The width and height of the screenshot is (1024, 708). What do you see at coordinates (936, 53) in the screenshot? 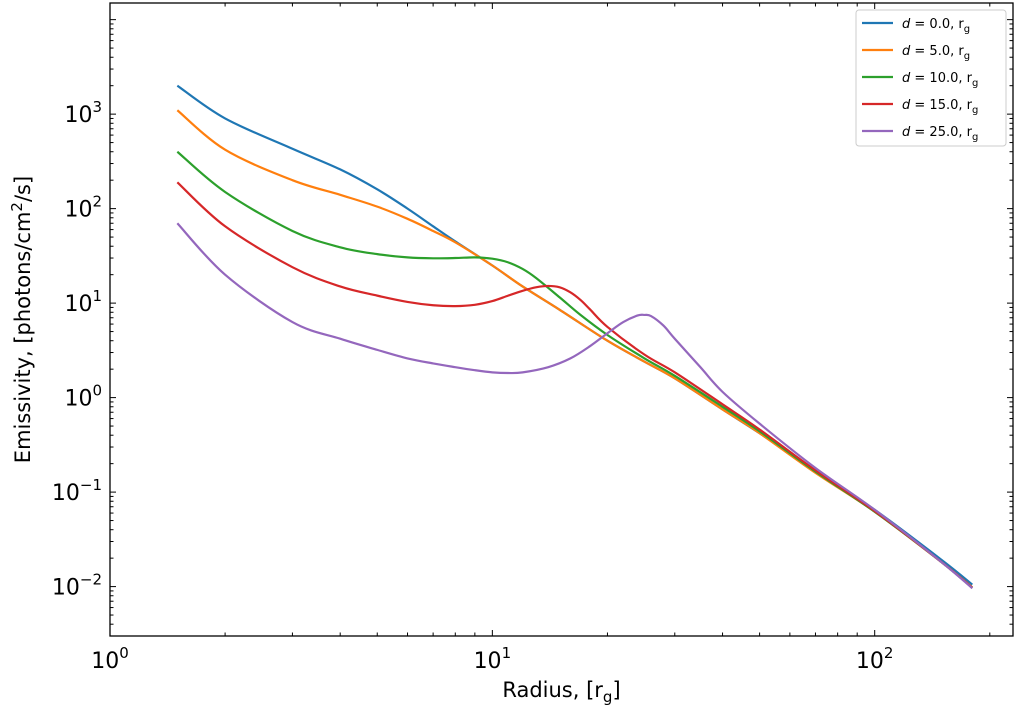
I see `legend-label: d = 5.0, rg` at bounding box center [936, 53].